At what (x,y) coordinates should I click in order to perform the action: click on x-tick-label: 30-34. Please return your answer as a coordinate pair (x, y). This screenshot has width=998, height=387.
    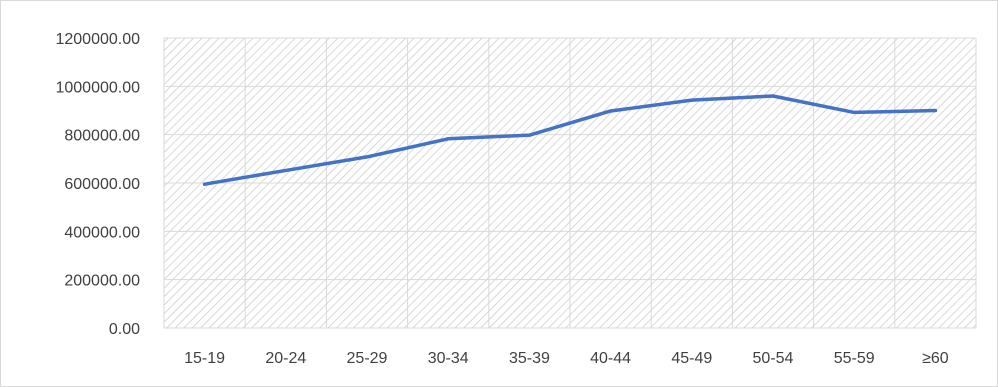
    Looking at the image, I should click on (448, 358).